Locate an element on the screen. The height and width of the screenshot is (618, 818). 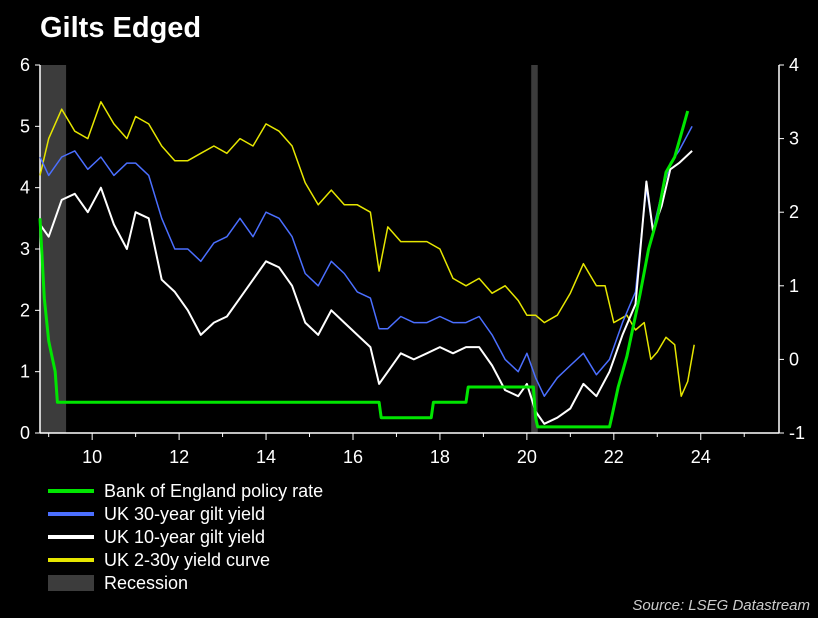
x-tick-label: 20 is located at coordinates (527, 457).